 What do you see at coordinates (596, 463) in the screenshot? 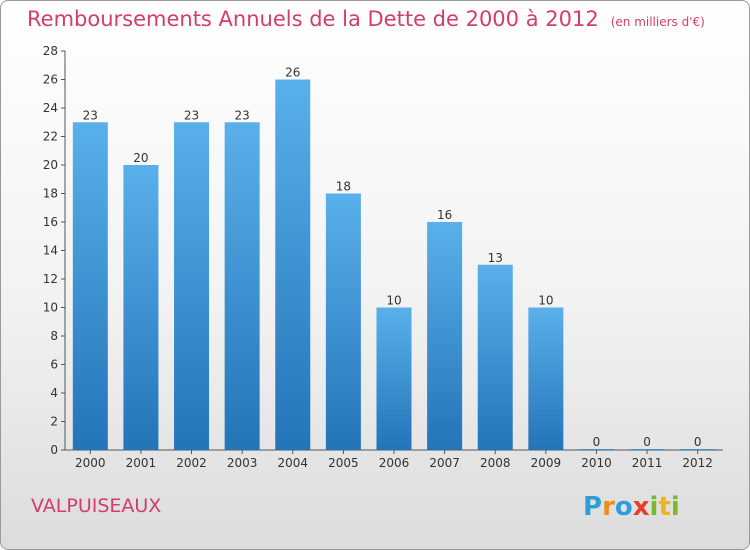
I see `x-tick-label: 2010` at bounding box center [596, 463].